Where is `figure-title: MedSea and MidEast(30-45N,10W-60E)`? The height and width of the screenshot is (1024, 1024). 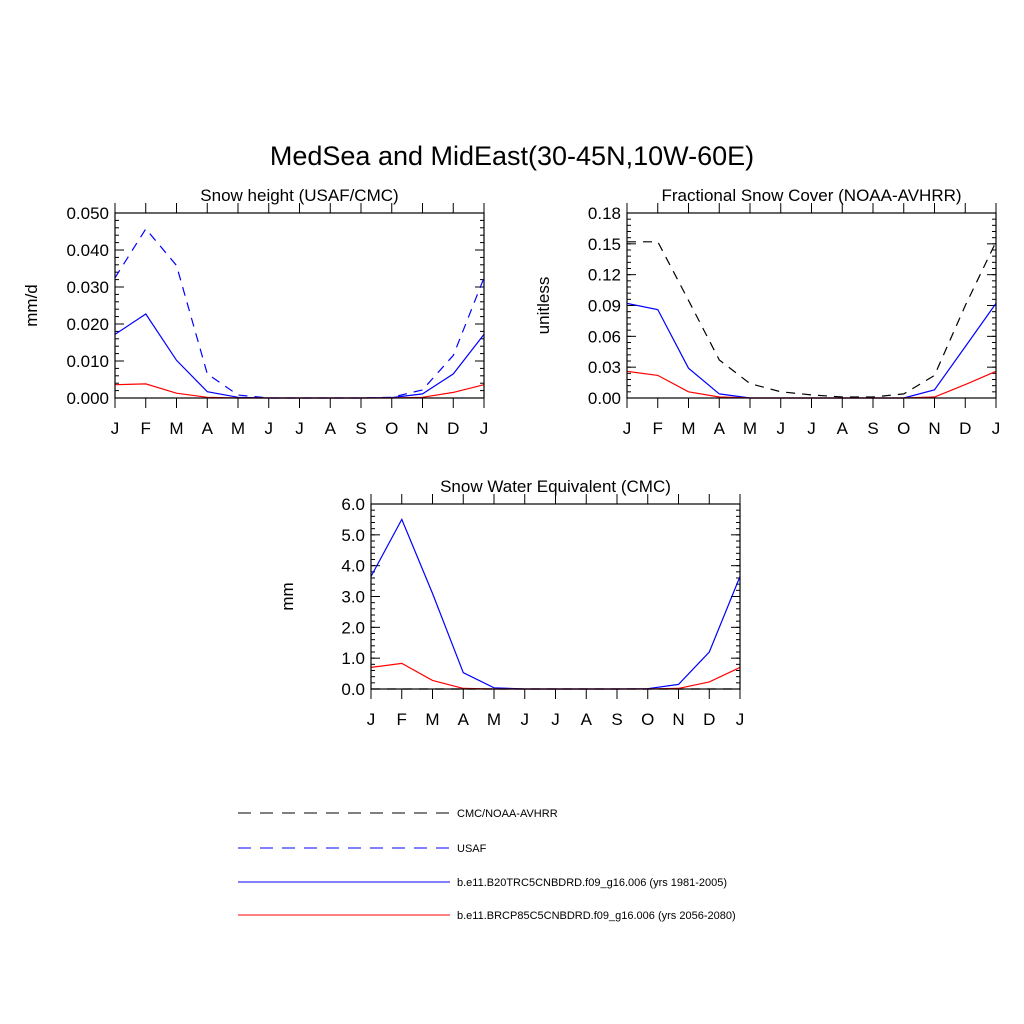 figure-title: MedSea and MidEast(30-45N,10W-60E) is located at coordinates (512, 156).